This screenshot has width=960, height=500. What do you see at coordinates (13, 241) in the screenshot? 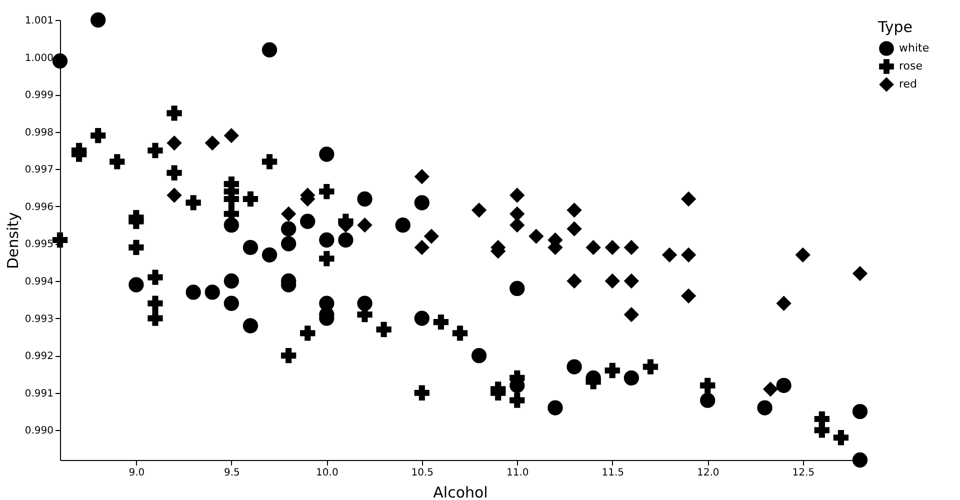
I see `y-axis-title: Density` at bounding box center [13, 241].